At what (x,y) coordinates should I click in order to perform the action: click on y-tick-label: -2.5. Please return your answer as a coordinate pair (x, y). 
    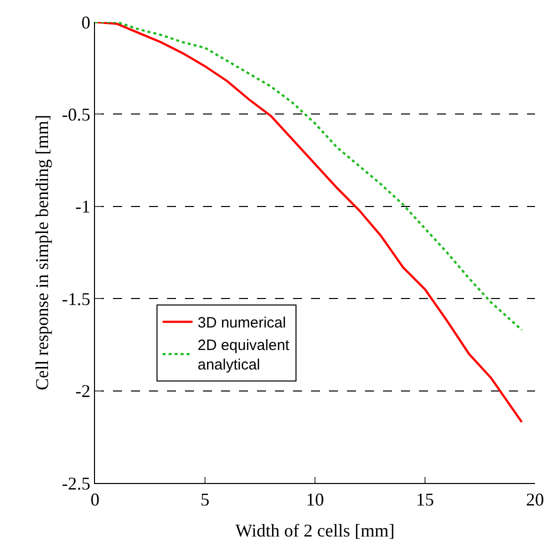
    Looking at the image, I should click on (76, 483).